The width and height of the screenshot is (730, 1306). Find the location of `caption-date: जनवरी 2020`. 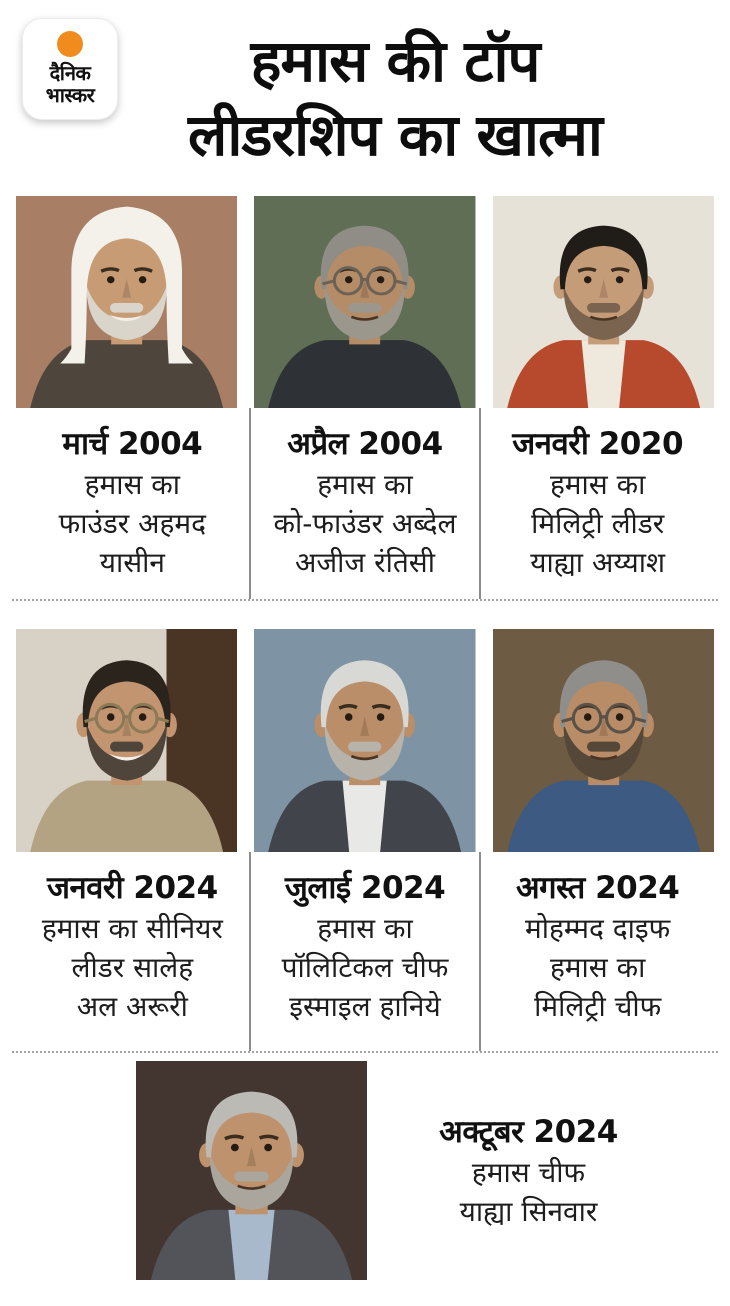

caption-date: जनवरी 2020 is located at coordinates (598, 444).